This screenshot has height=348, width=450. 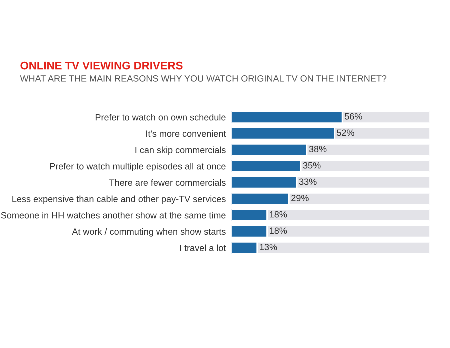 What do you see at coordinates (308, 182) in the screenshot?
I see `data-label: 33%` at bounding box center [308, 182].